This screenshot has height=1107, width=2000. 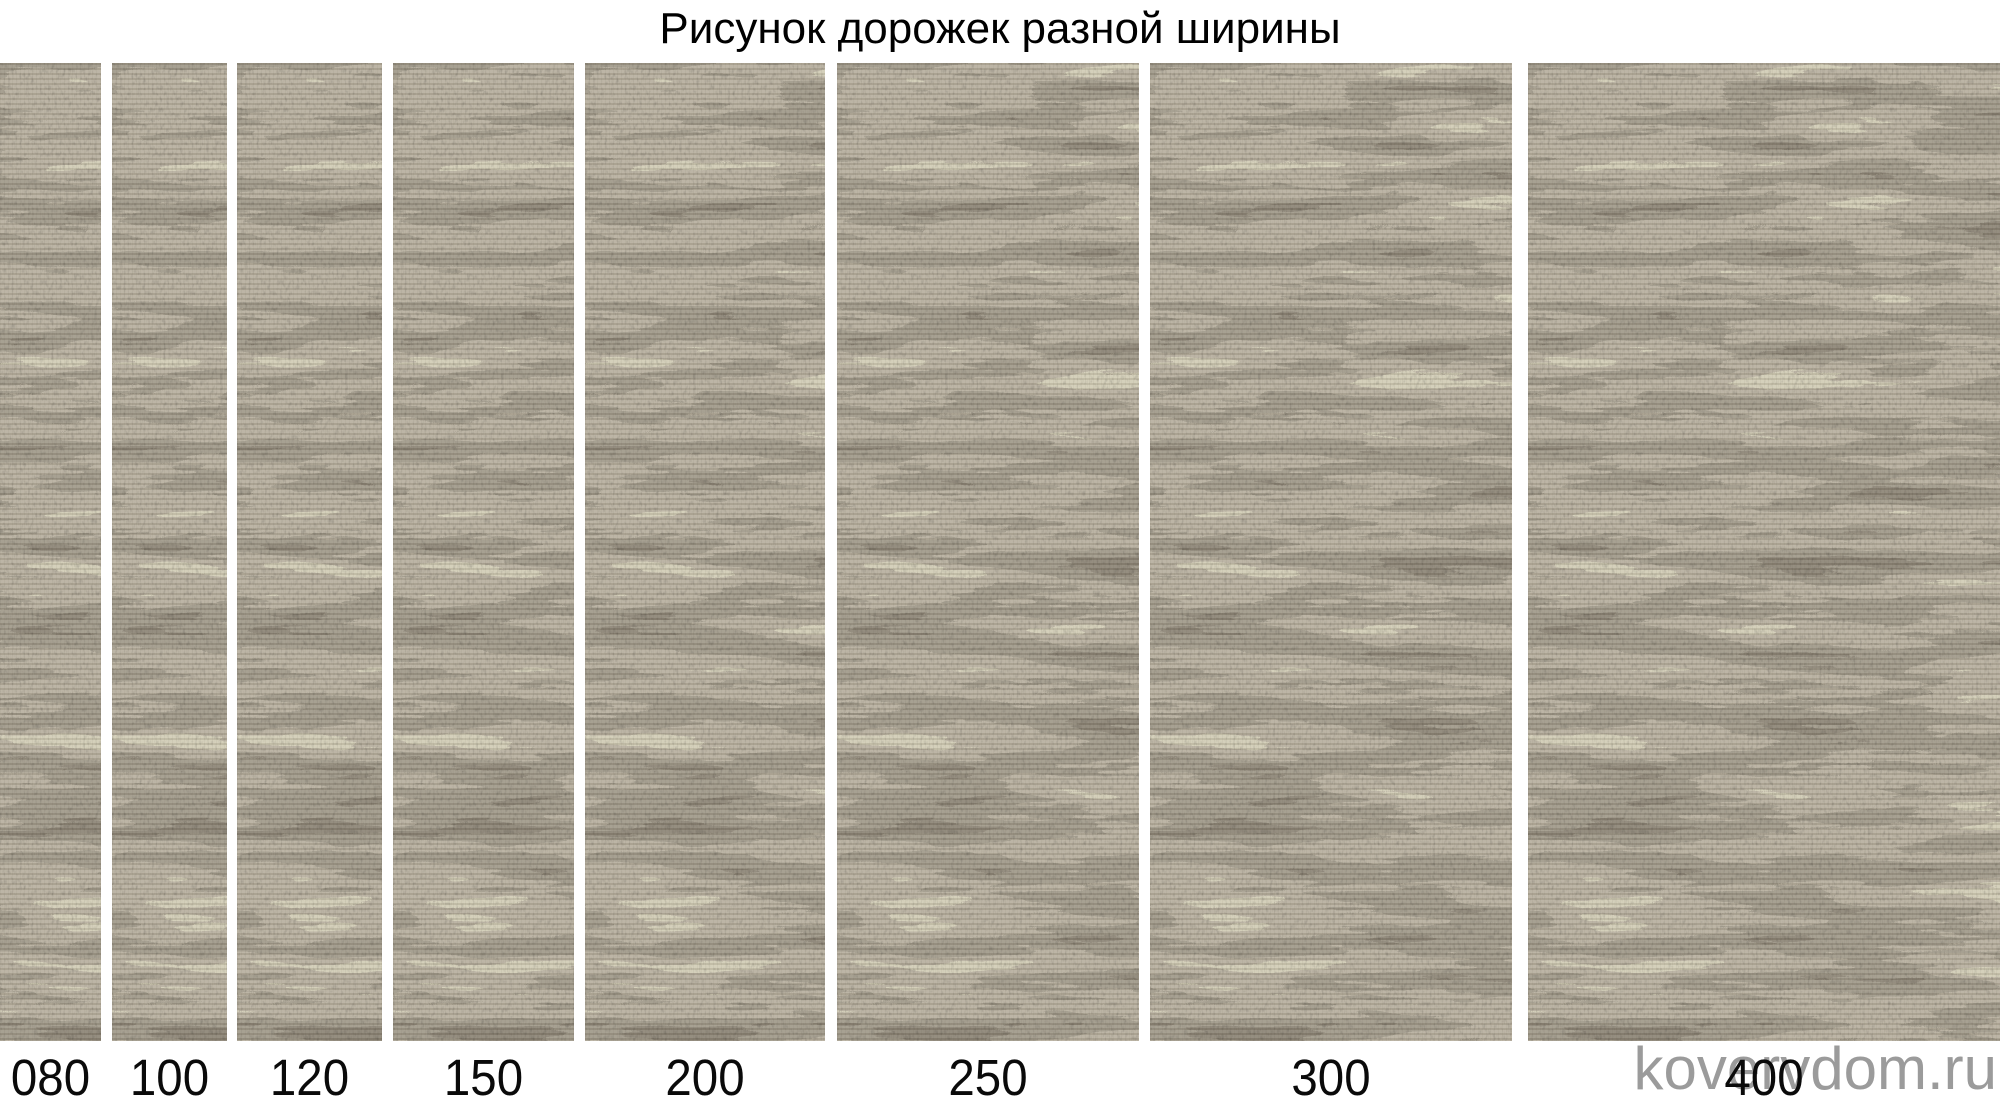 What do you see at coordinates (309, 1077) in the screenshot?
I see `runner-width-label-120: 120` at bounding box center [309, 1077].